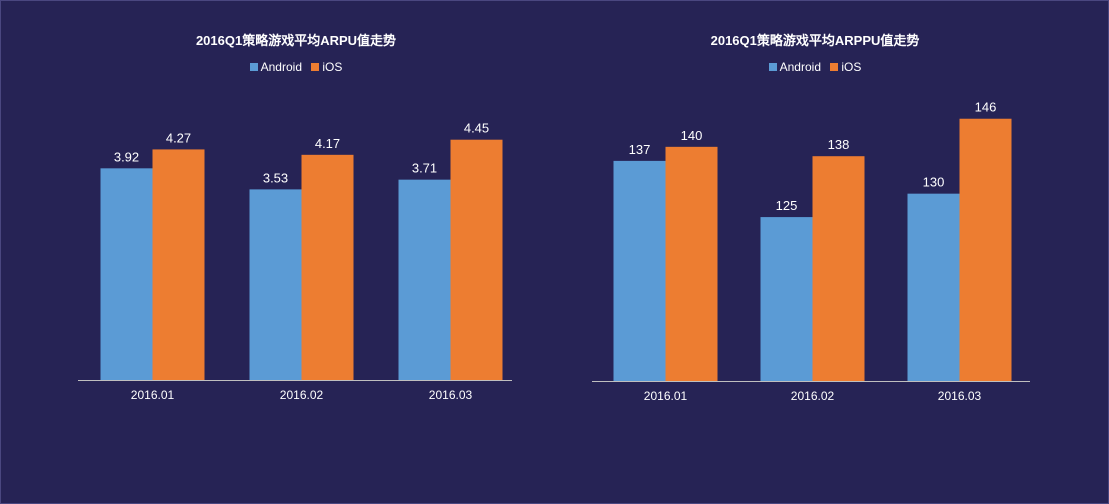 The image size is (1109, 504). I want to click on data-label-android-2016.03: 3.71, so click(424, 168).